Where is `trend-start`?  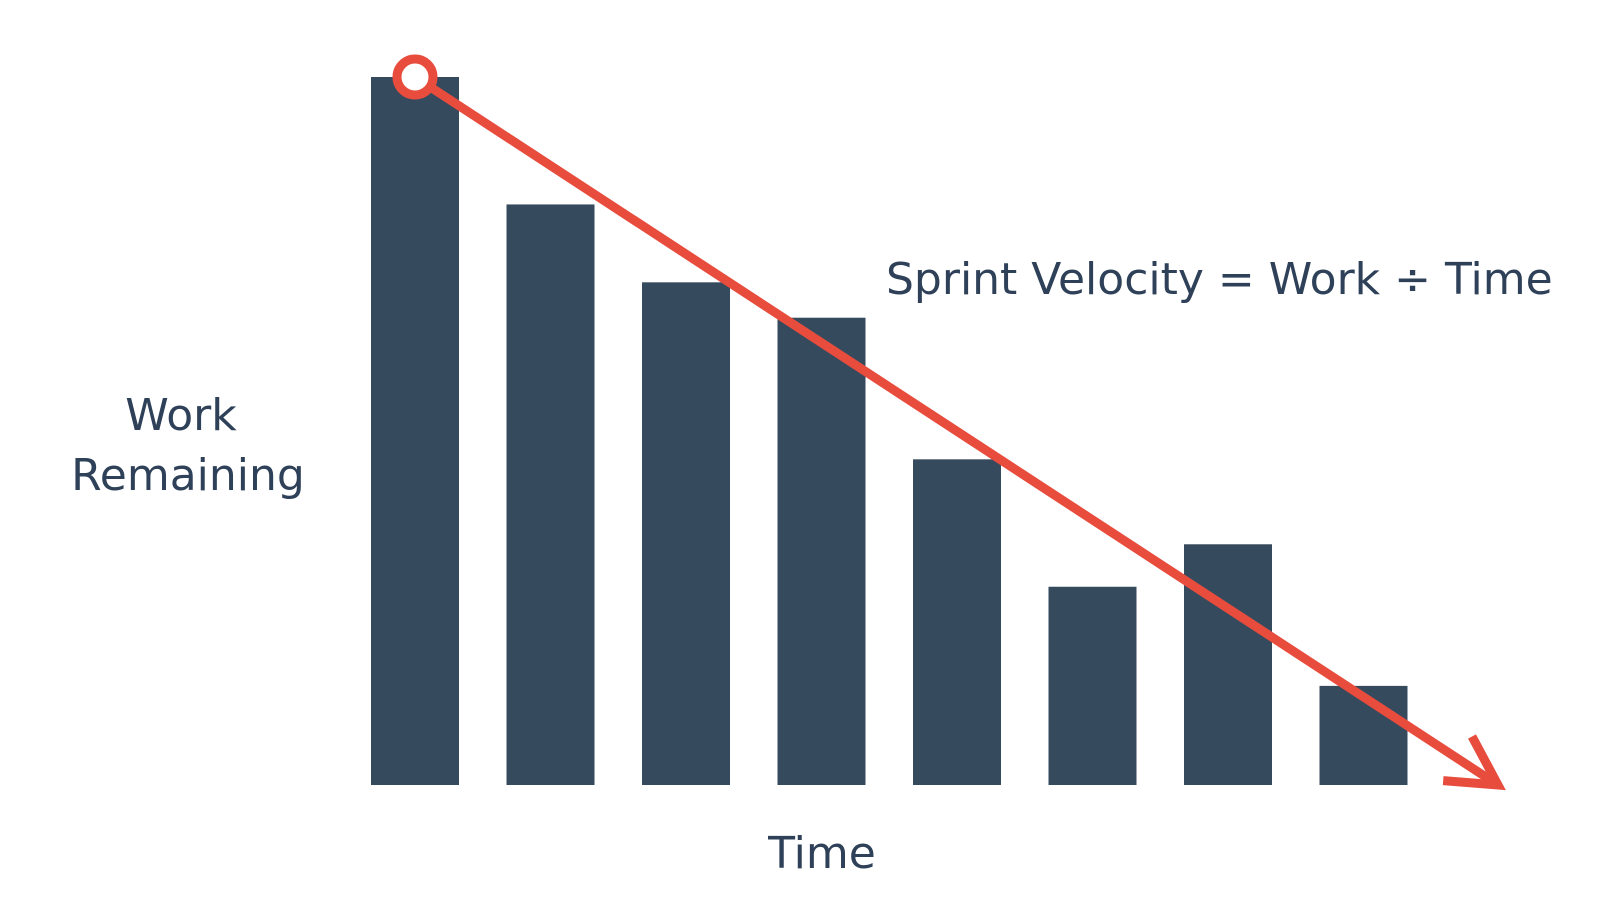
trend-start is located at coordinates (415, 77).